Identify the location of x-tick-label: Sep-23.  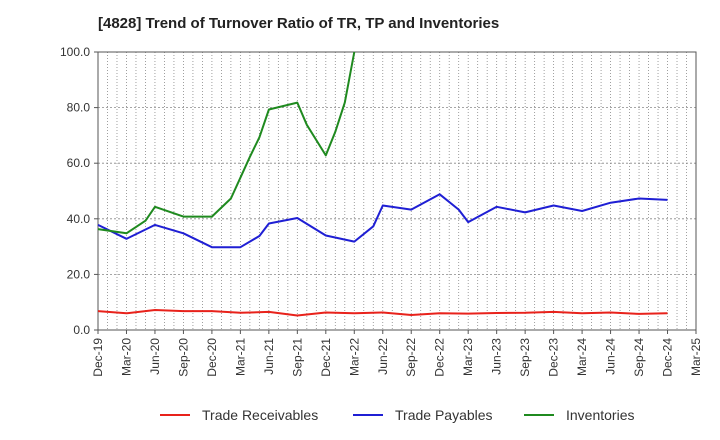
(525, 357).